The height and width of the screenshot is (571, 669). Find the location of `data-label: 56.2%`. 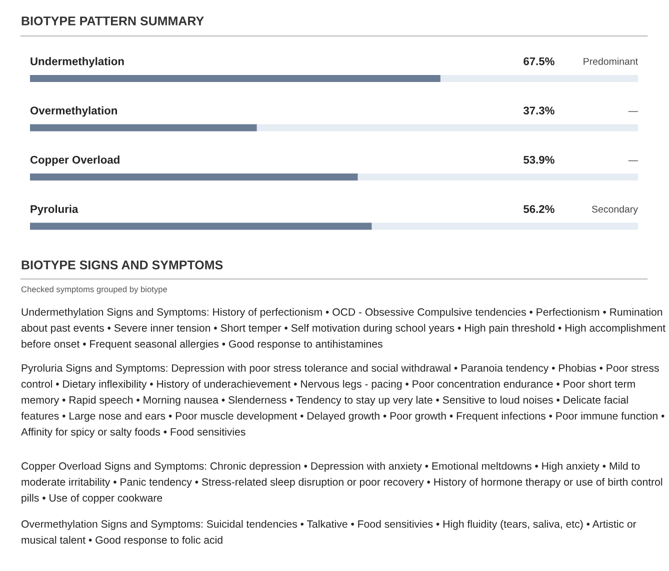

data-label: 56.2% is located at coordinates (539, 209).